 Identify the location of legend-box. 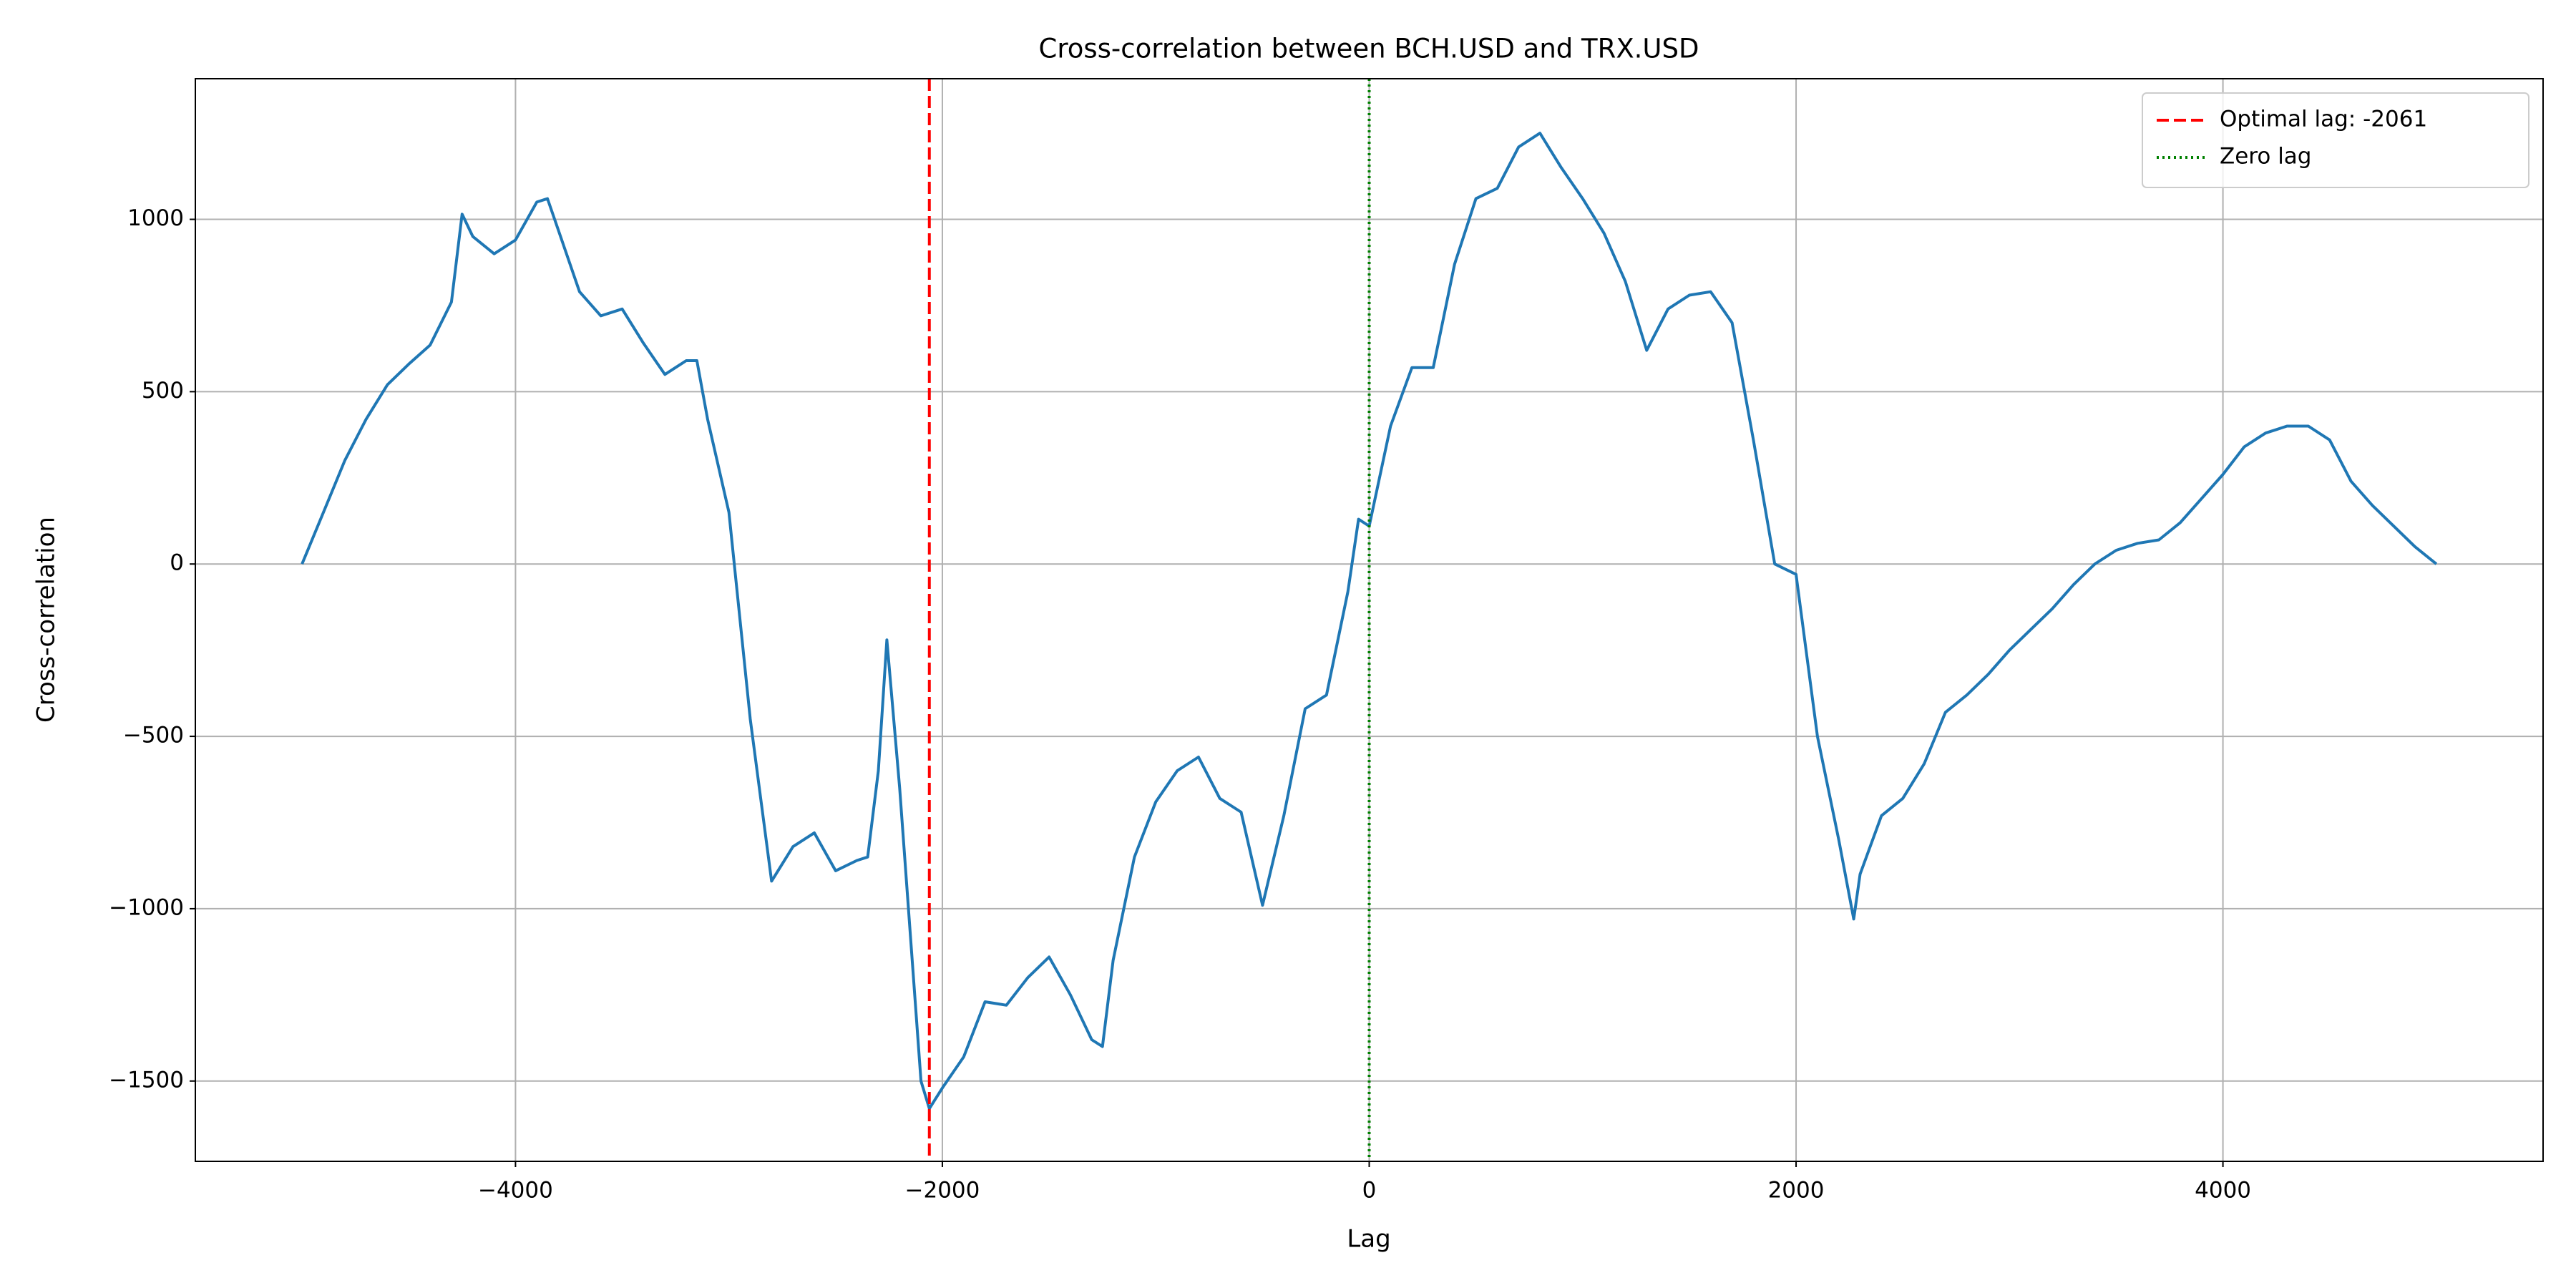
(2335, 140).